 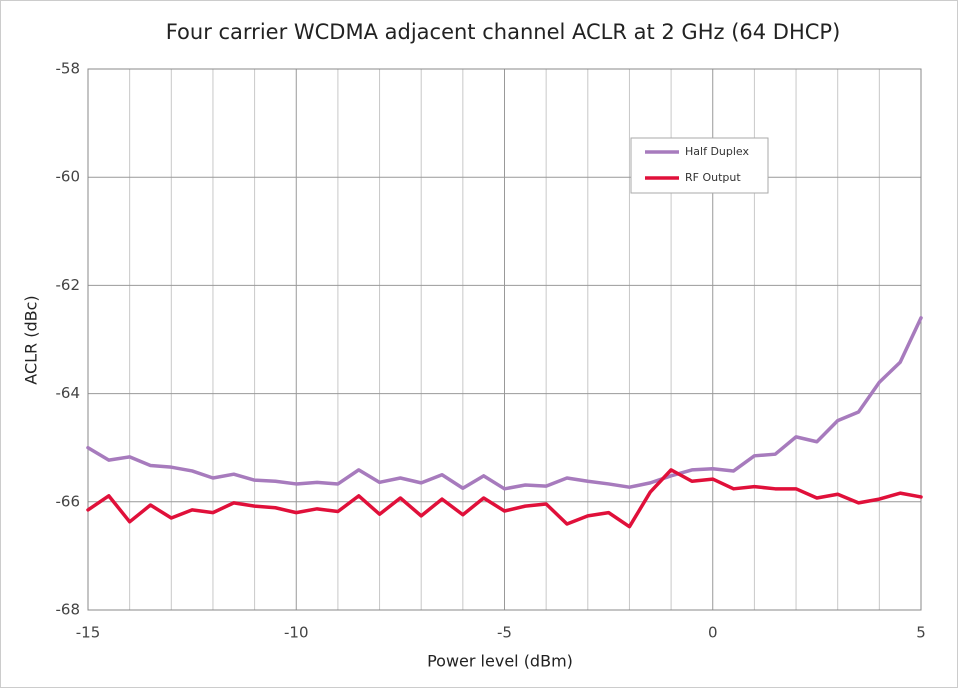 I want to click on x-axis-label: Power level (dBm), so click(x=500, y=661).